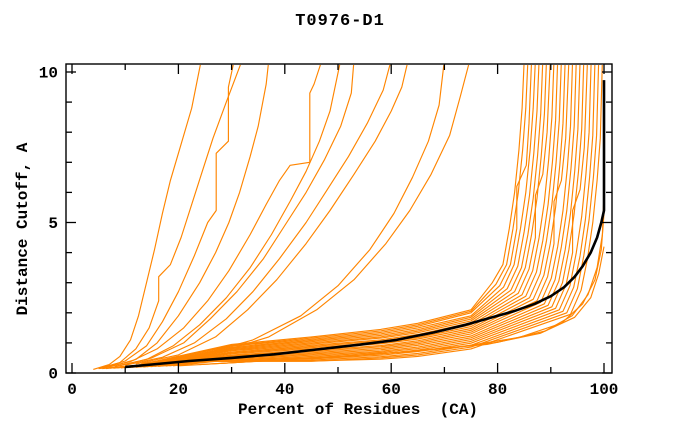  Describe the element at coordinates (48, 74) in the screenshot. I see `y-tick-label: 10` at that location.